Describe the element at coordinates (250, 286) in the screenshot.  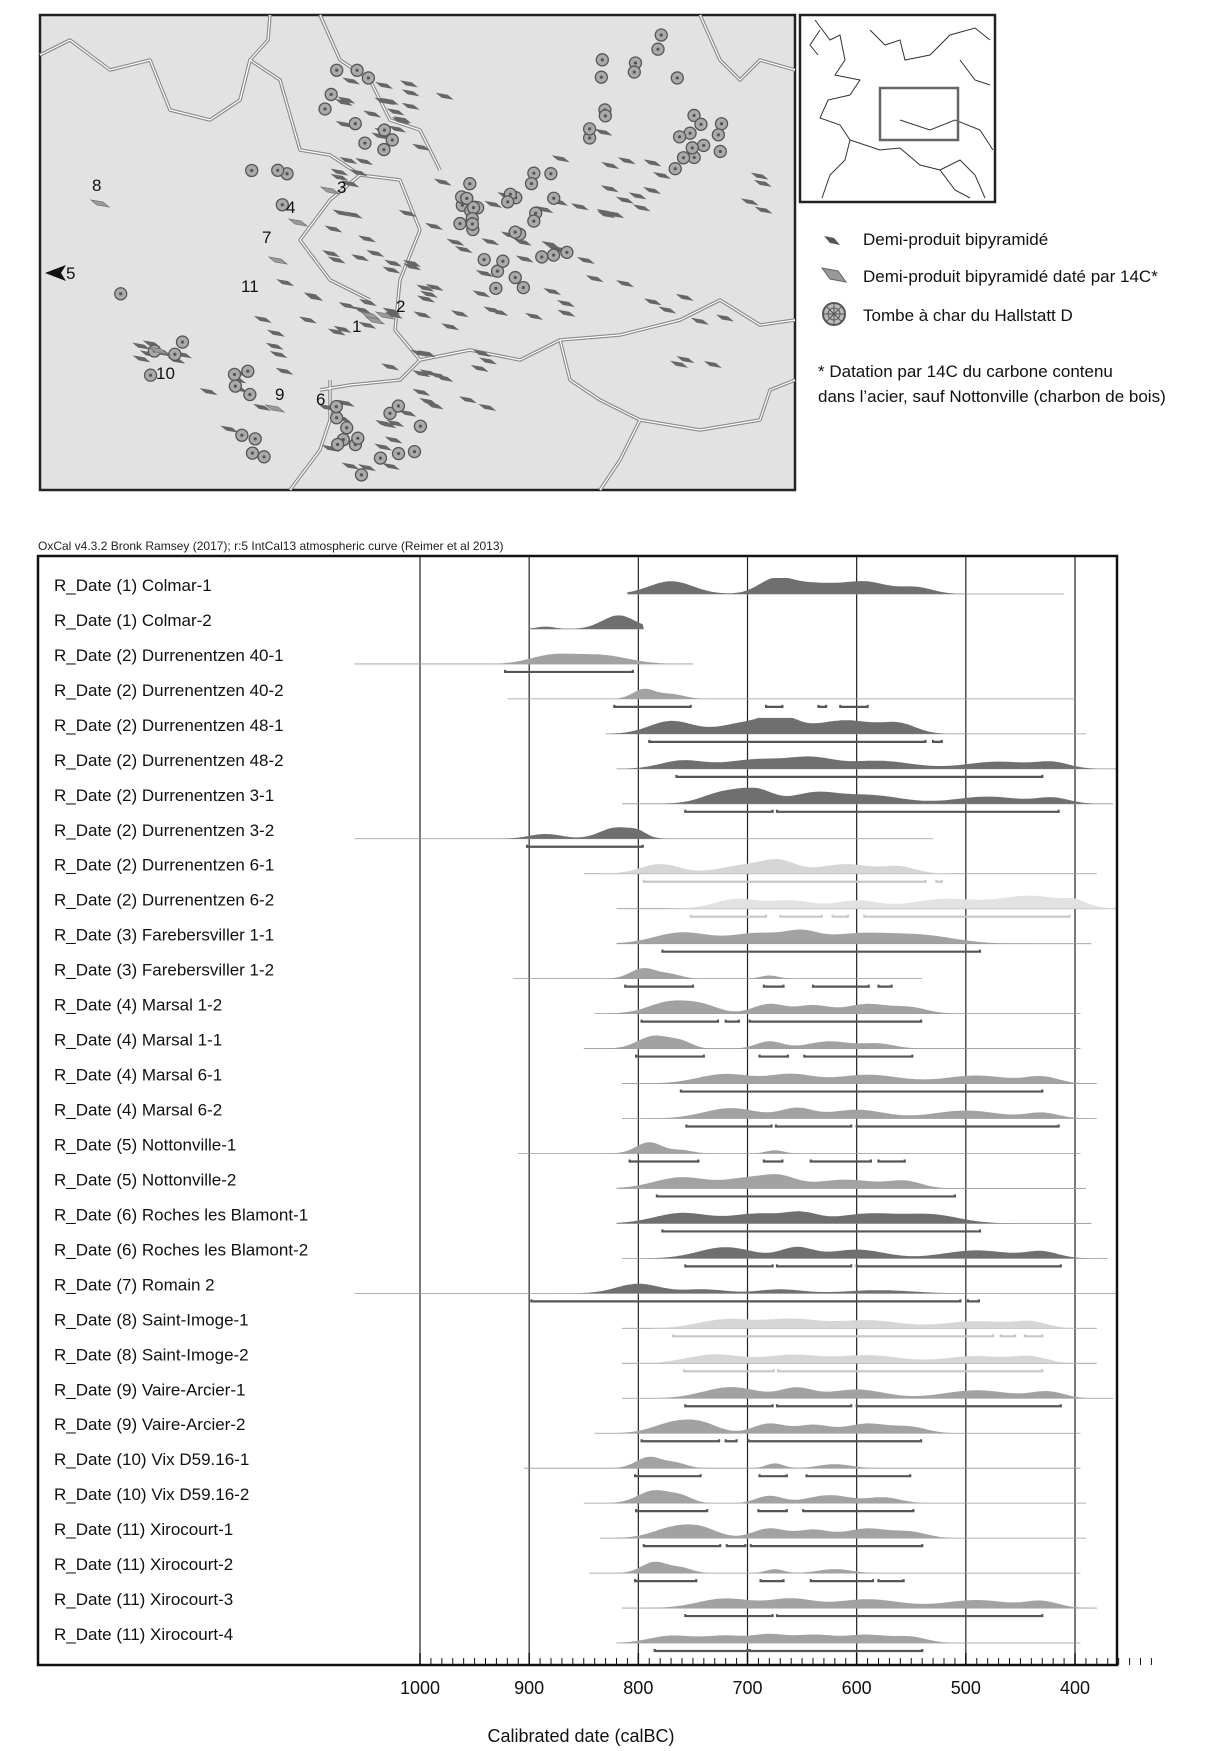
I see `site-label-11: 11` at that location.